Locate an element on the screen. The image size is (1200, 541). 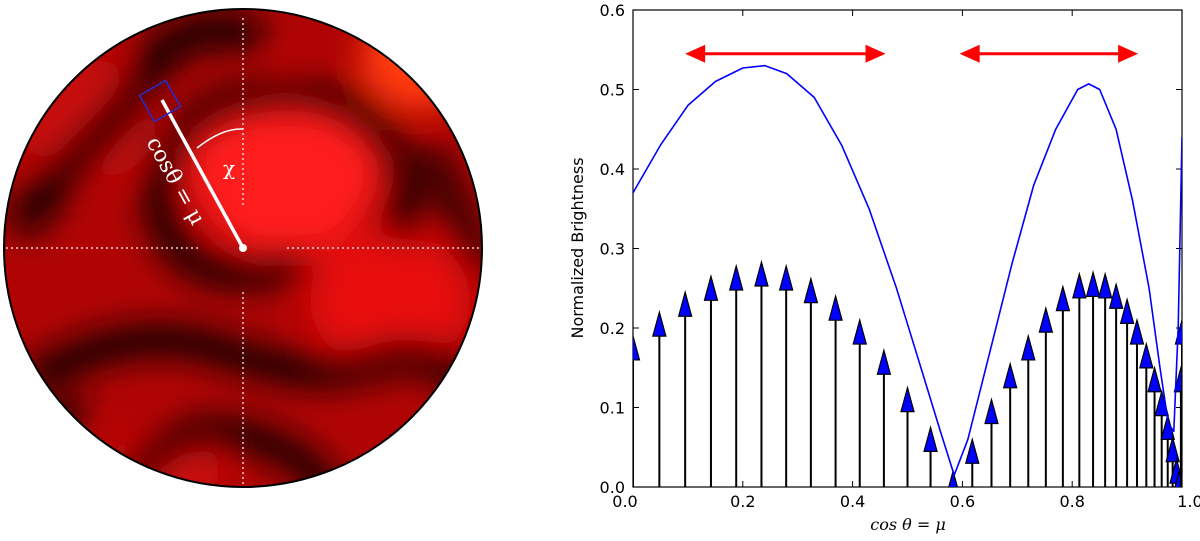
y-tick-label: 0.0 is located at coordinates (612, 487).